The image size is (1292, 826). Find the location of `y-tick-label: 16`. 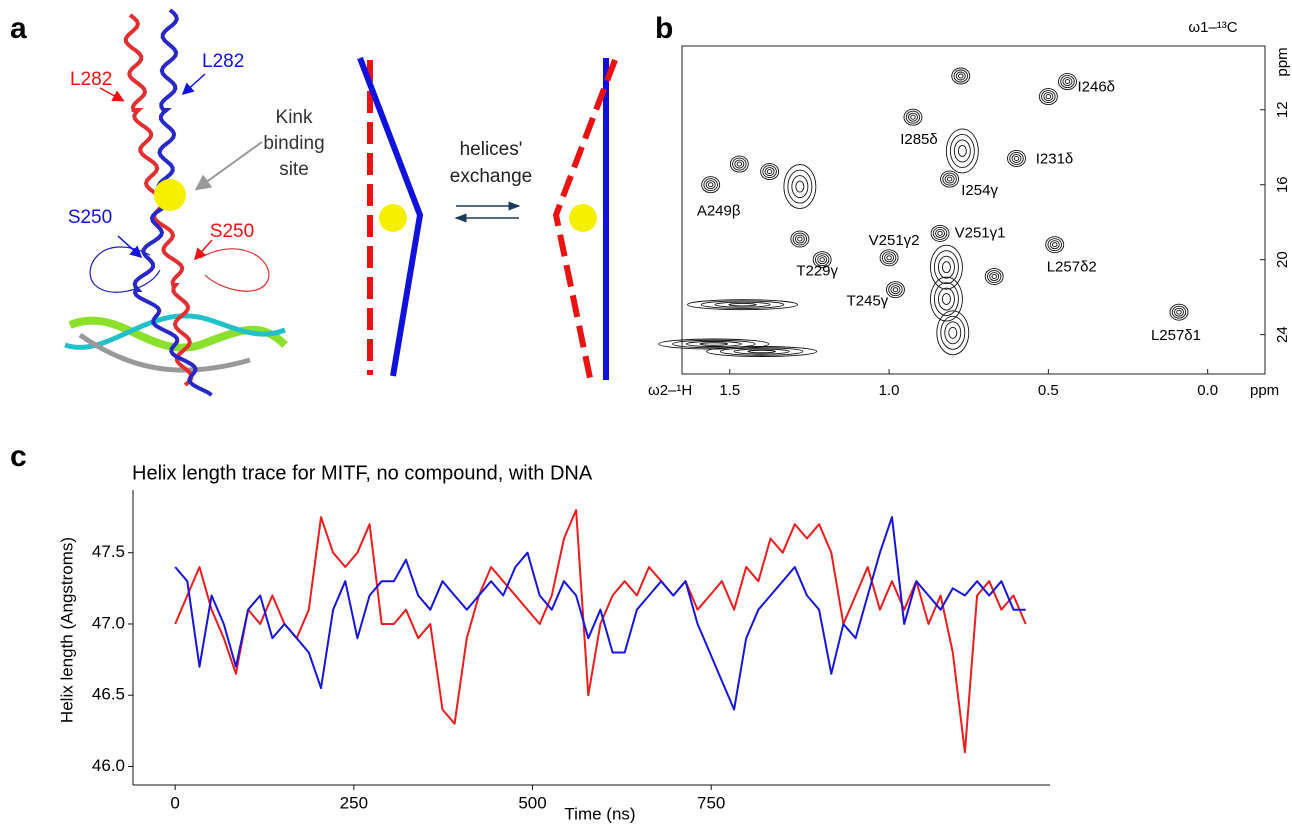

y-tick-label: 16 is located at coordinates (1282, 184).